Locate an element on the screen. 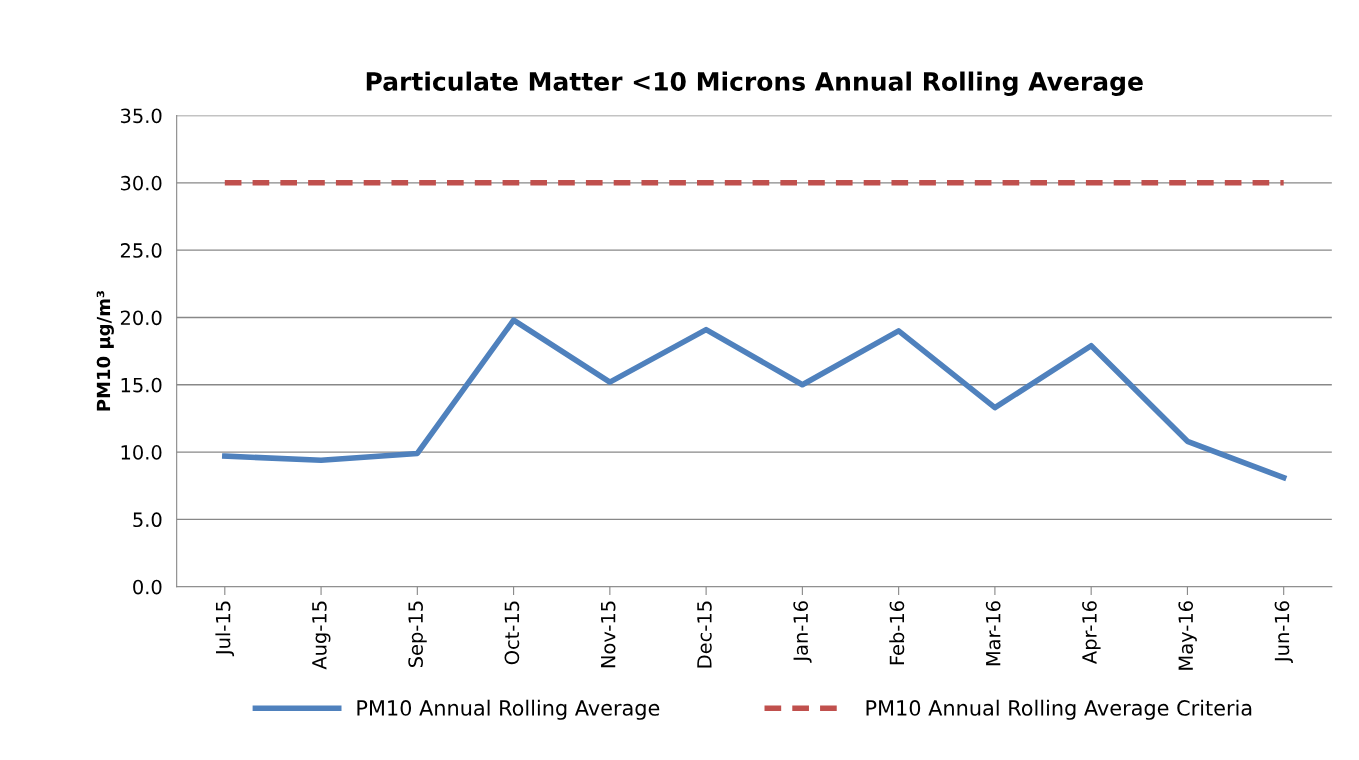 The height and width of the screenshot is (760, 1359). y-axis-title: PM10 µg/m³ is located at coordinates (105, 351).